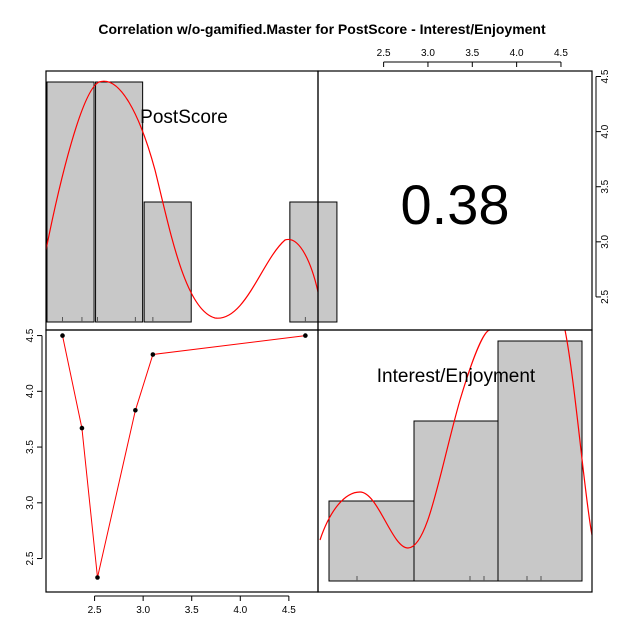 The width and height of the screenshot is (640, 640). What do you see at coordinates (184, 117) in the screenshot?
I see `variable-label-postscore: PostScore` at bounding box center [184, 117].